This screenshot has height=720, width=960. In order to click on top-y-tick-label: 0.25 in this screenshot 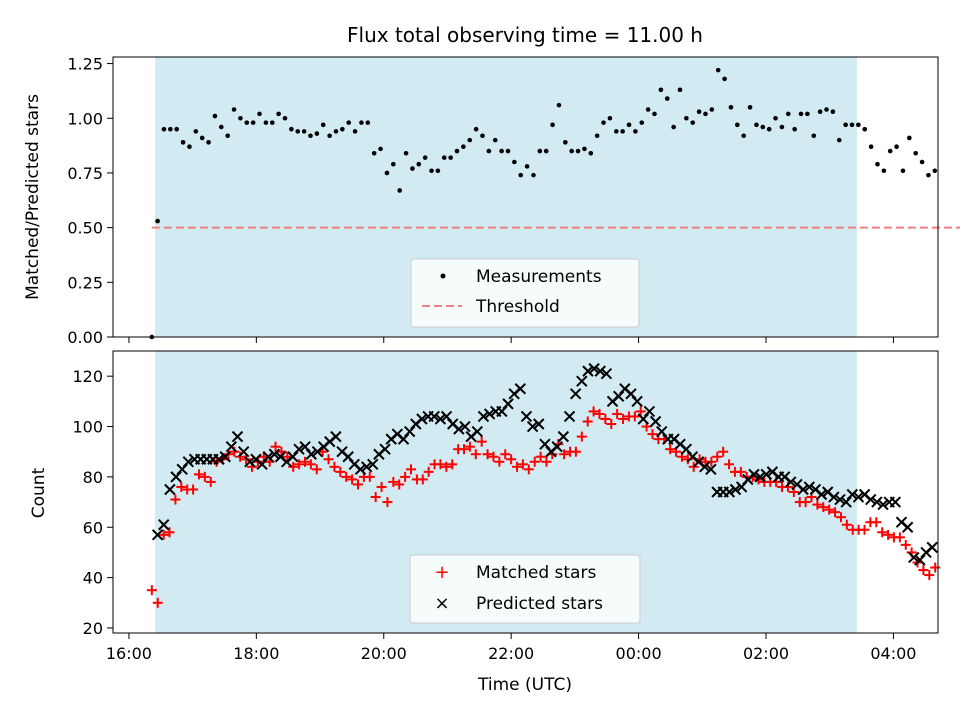, I will do `click(85, 282)`.